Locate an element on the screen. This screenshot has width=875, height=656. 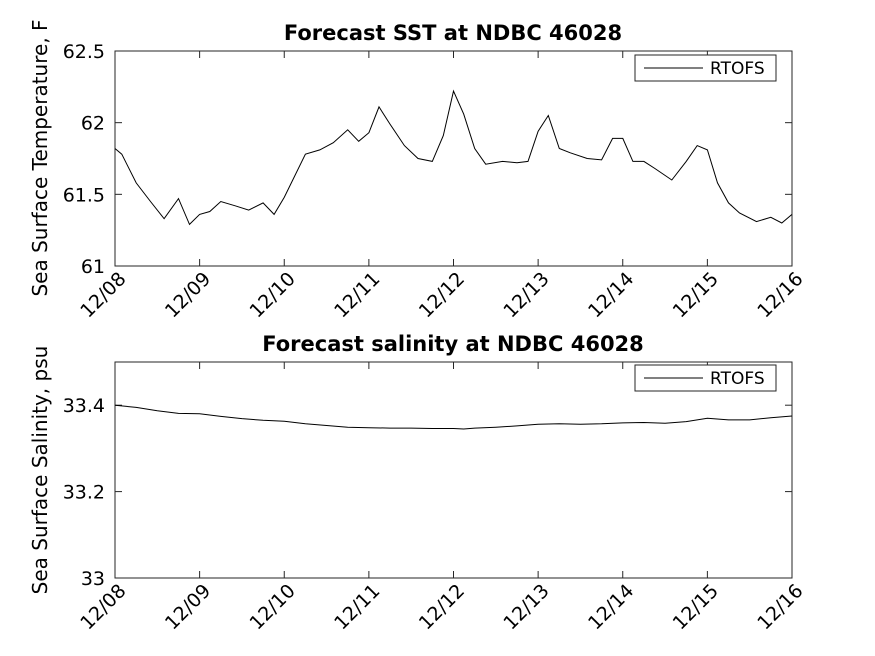
salinity-x-tick-label: 12/15 is located at coordinates (696, 607).